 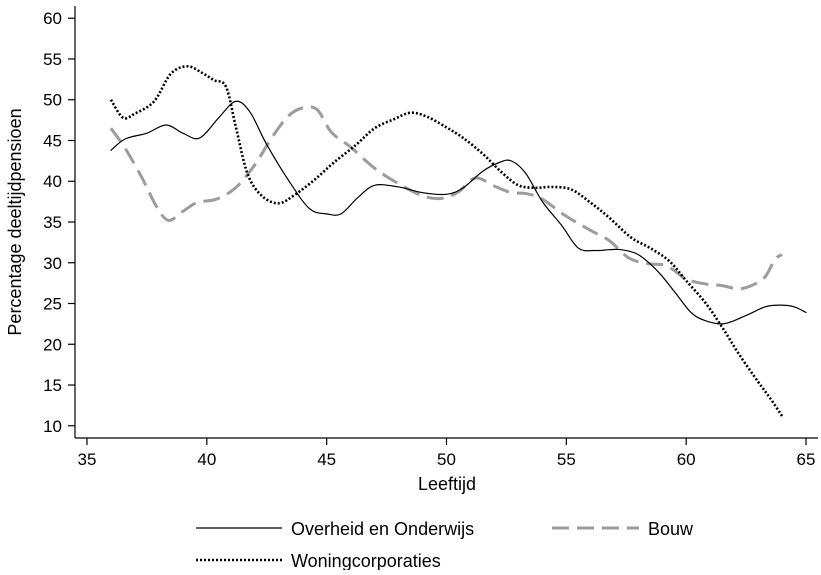 I want to click on x-tick-label: 40, so click(x=206, y=459).